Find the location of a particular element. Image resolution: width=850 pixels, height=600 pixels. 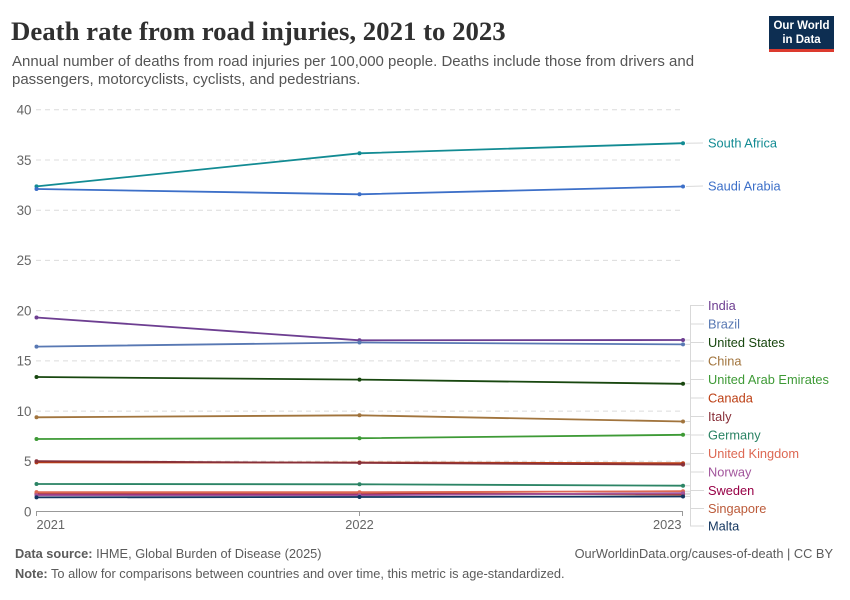

svg-text: 10 is located at coordinates (24, 411).